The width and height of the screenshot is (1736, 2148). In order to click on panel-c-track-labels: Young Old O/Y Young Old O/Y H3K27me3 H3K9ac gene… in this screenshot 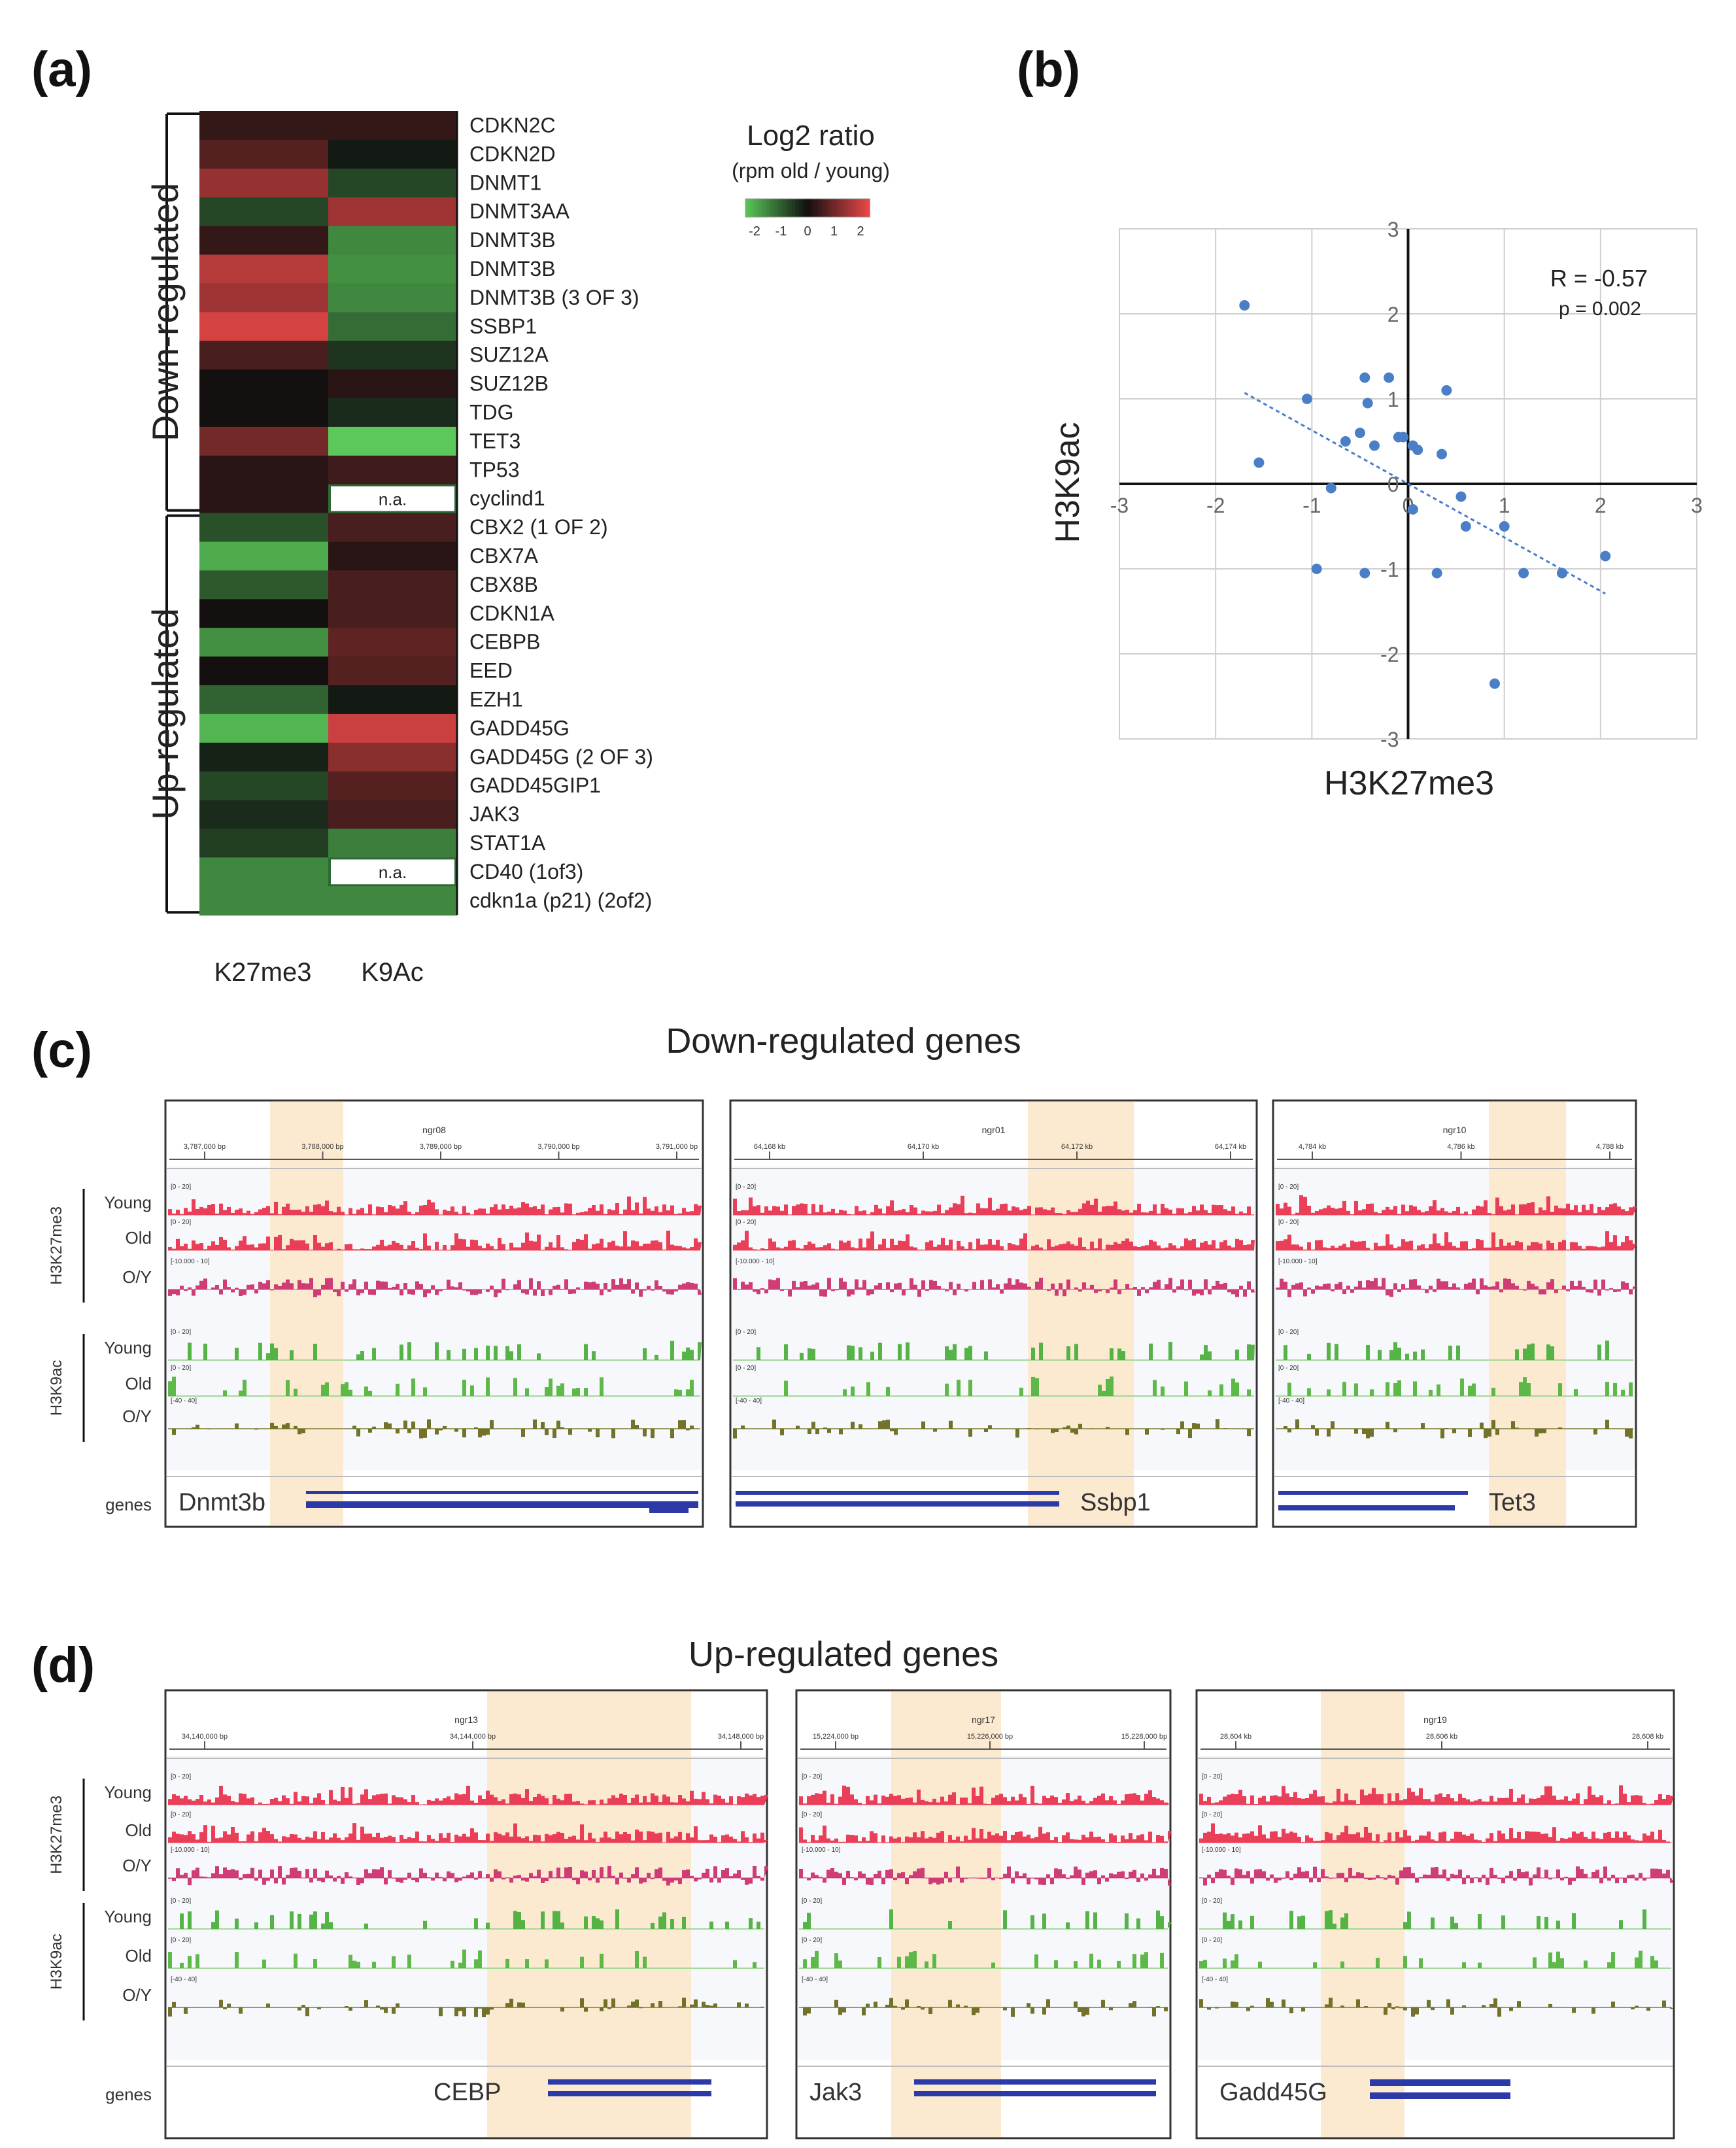, I will do `click(100, 1351)`.